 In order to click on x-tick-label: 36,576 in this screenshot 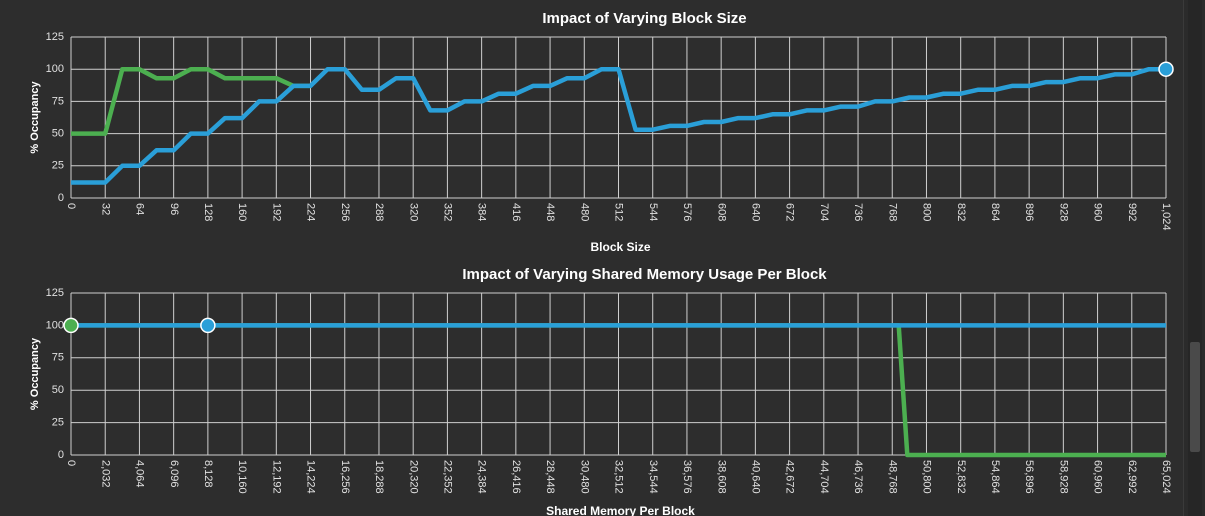, I will do `click(687, 477)`.